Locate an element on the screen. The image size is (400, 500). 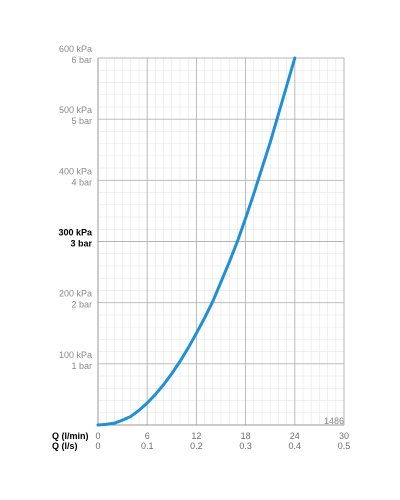
y-tick-label-bar: 5 bar is located at coordinates (81, 121).